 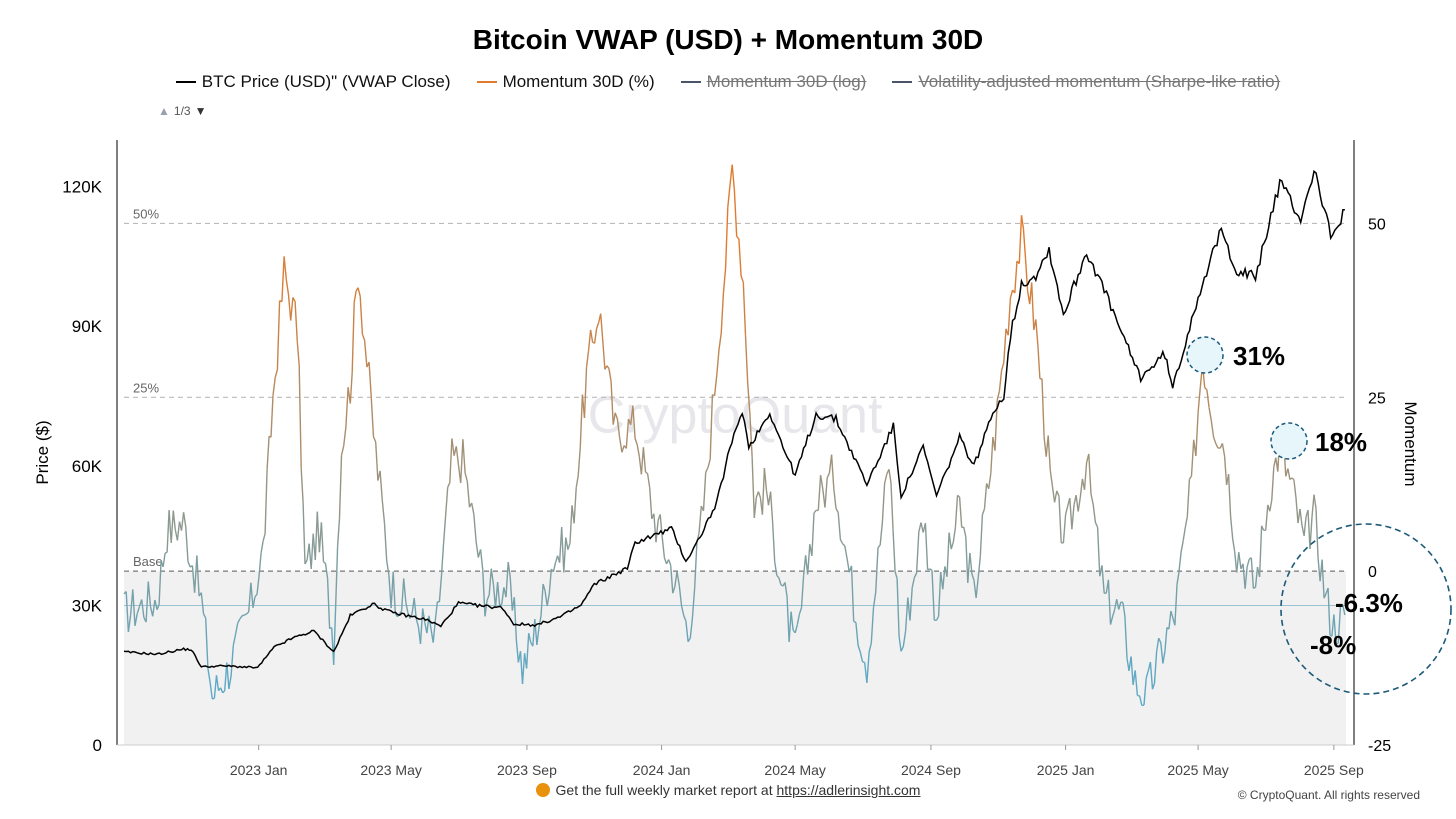 I want to click on left-tick-label-0: 0, so click(x=97, y=745).